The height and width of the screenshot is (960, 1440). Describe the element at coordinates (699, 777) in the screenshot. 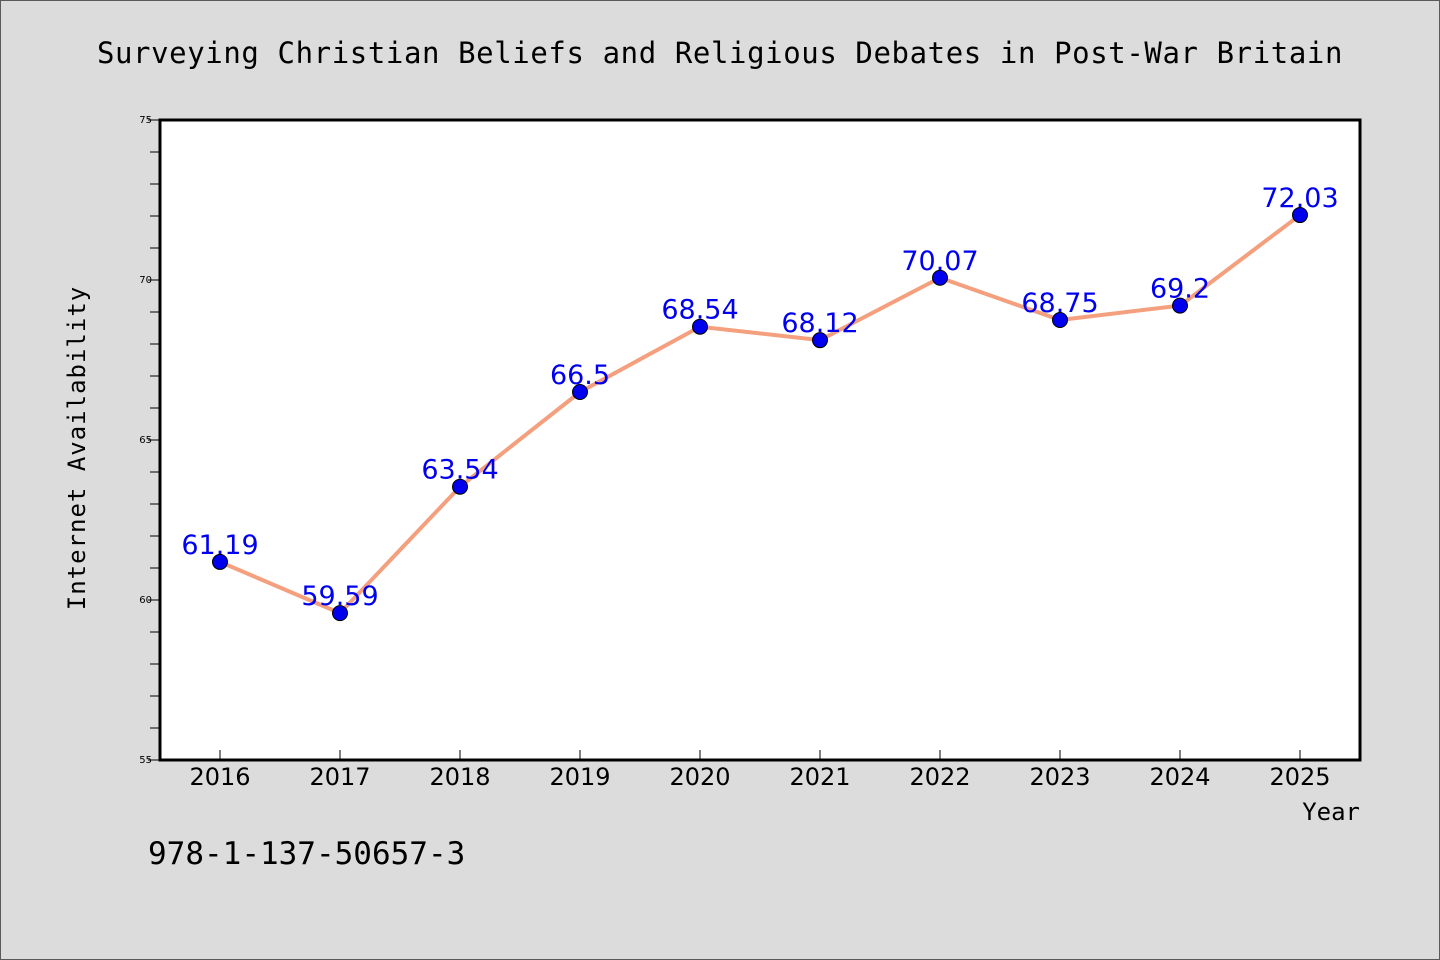

I see `x-tick-label: 2020` at that location.